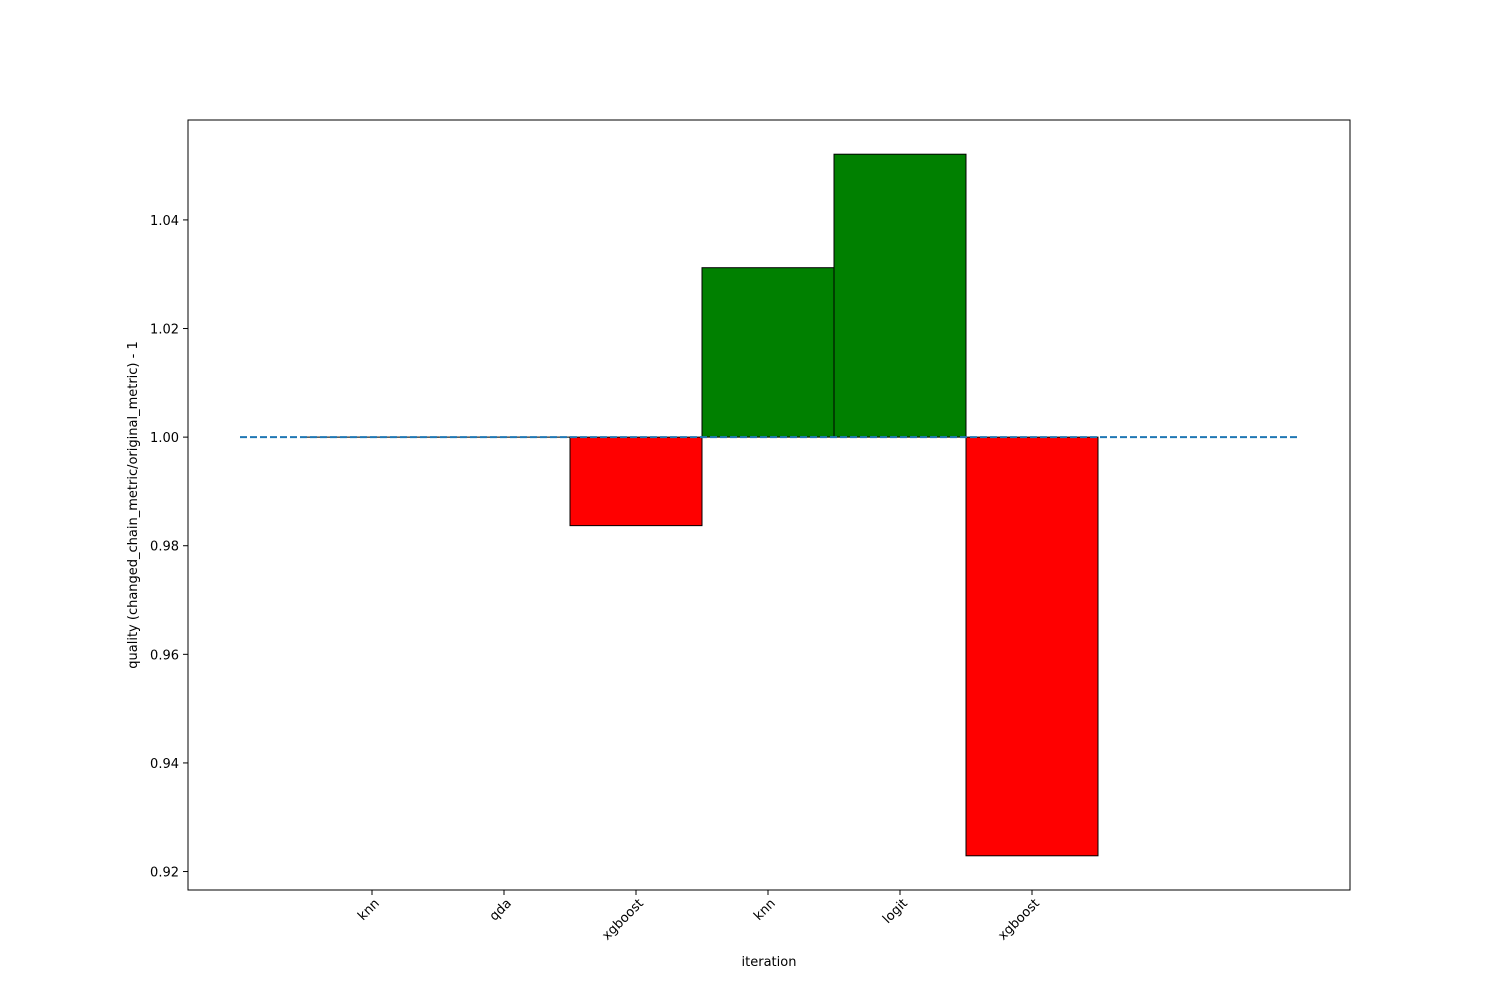 The width and height of the screenshot is (1500, 1000). What do you see at coordinates (164, 655) in the screenshot?
I see `y-tick-label: 0.96` at bounding box center [164, 655].